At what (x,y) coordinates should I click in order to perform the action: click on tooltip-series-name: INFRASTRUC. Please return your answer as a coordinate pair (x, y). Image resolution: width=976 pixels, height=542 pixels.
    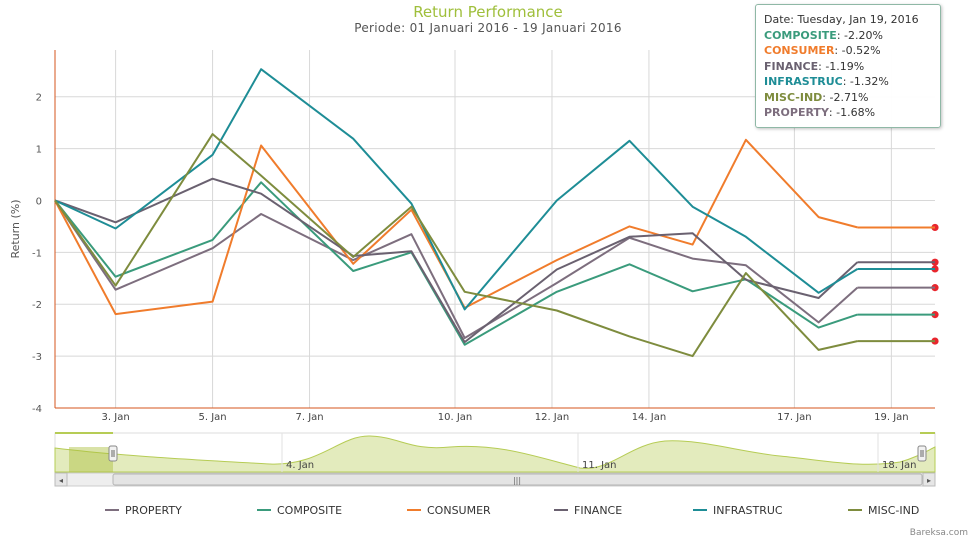
    Looking at the image, I should click on (803, 81).